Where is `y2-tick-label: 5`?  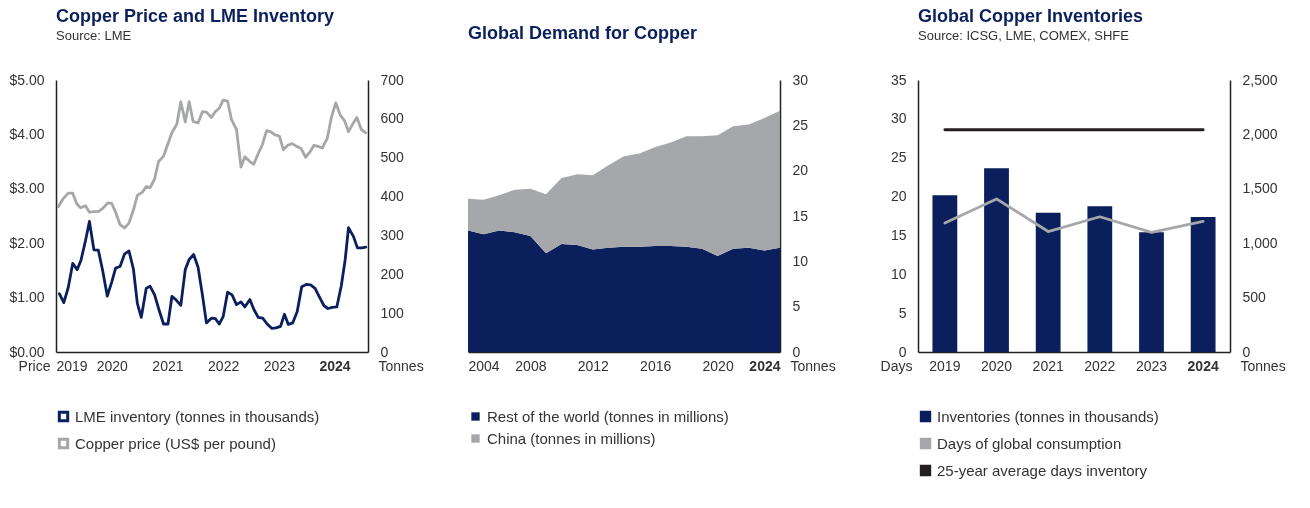
y2-tick-label: 5 is located at coordinates (796, 306).